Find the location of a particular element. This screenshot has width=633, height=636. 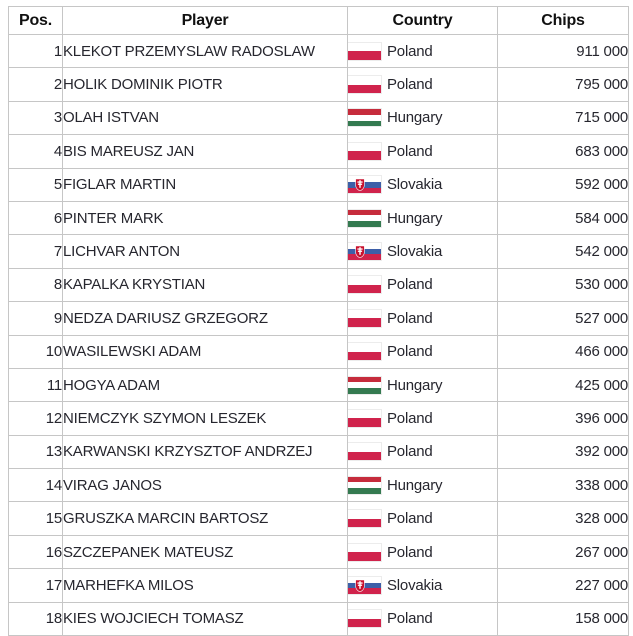

player-name-cell: PINTER MARK is located at coordinates (205, 218).